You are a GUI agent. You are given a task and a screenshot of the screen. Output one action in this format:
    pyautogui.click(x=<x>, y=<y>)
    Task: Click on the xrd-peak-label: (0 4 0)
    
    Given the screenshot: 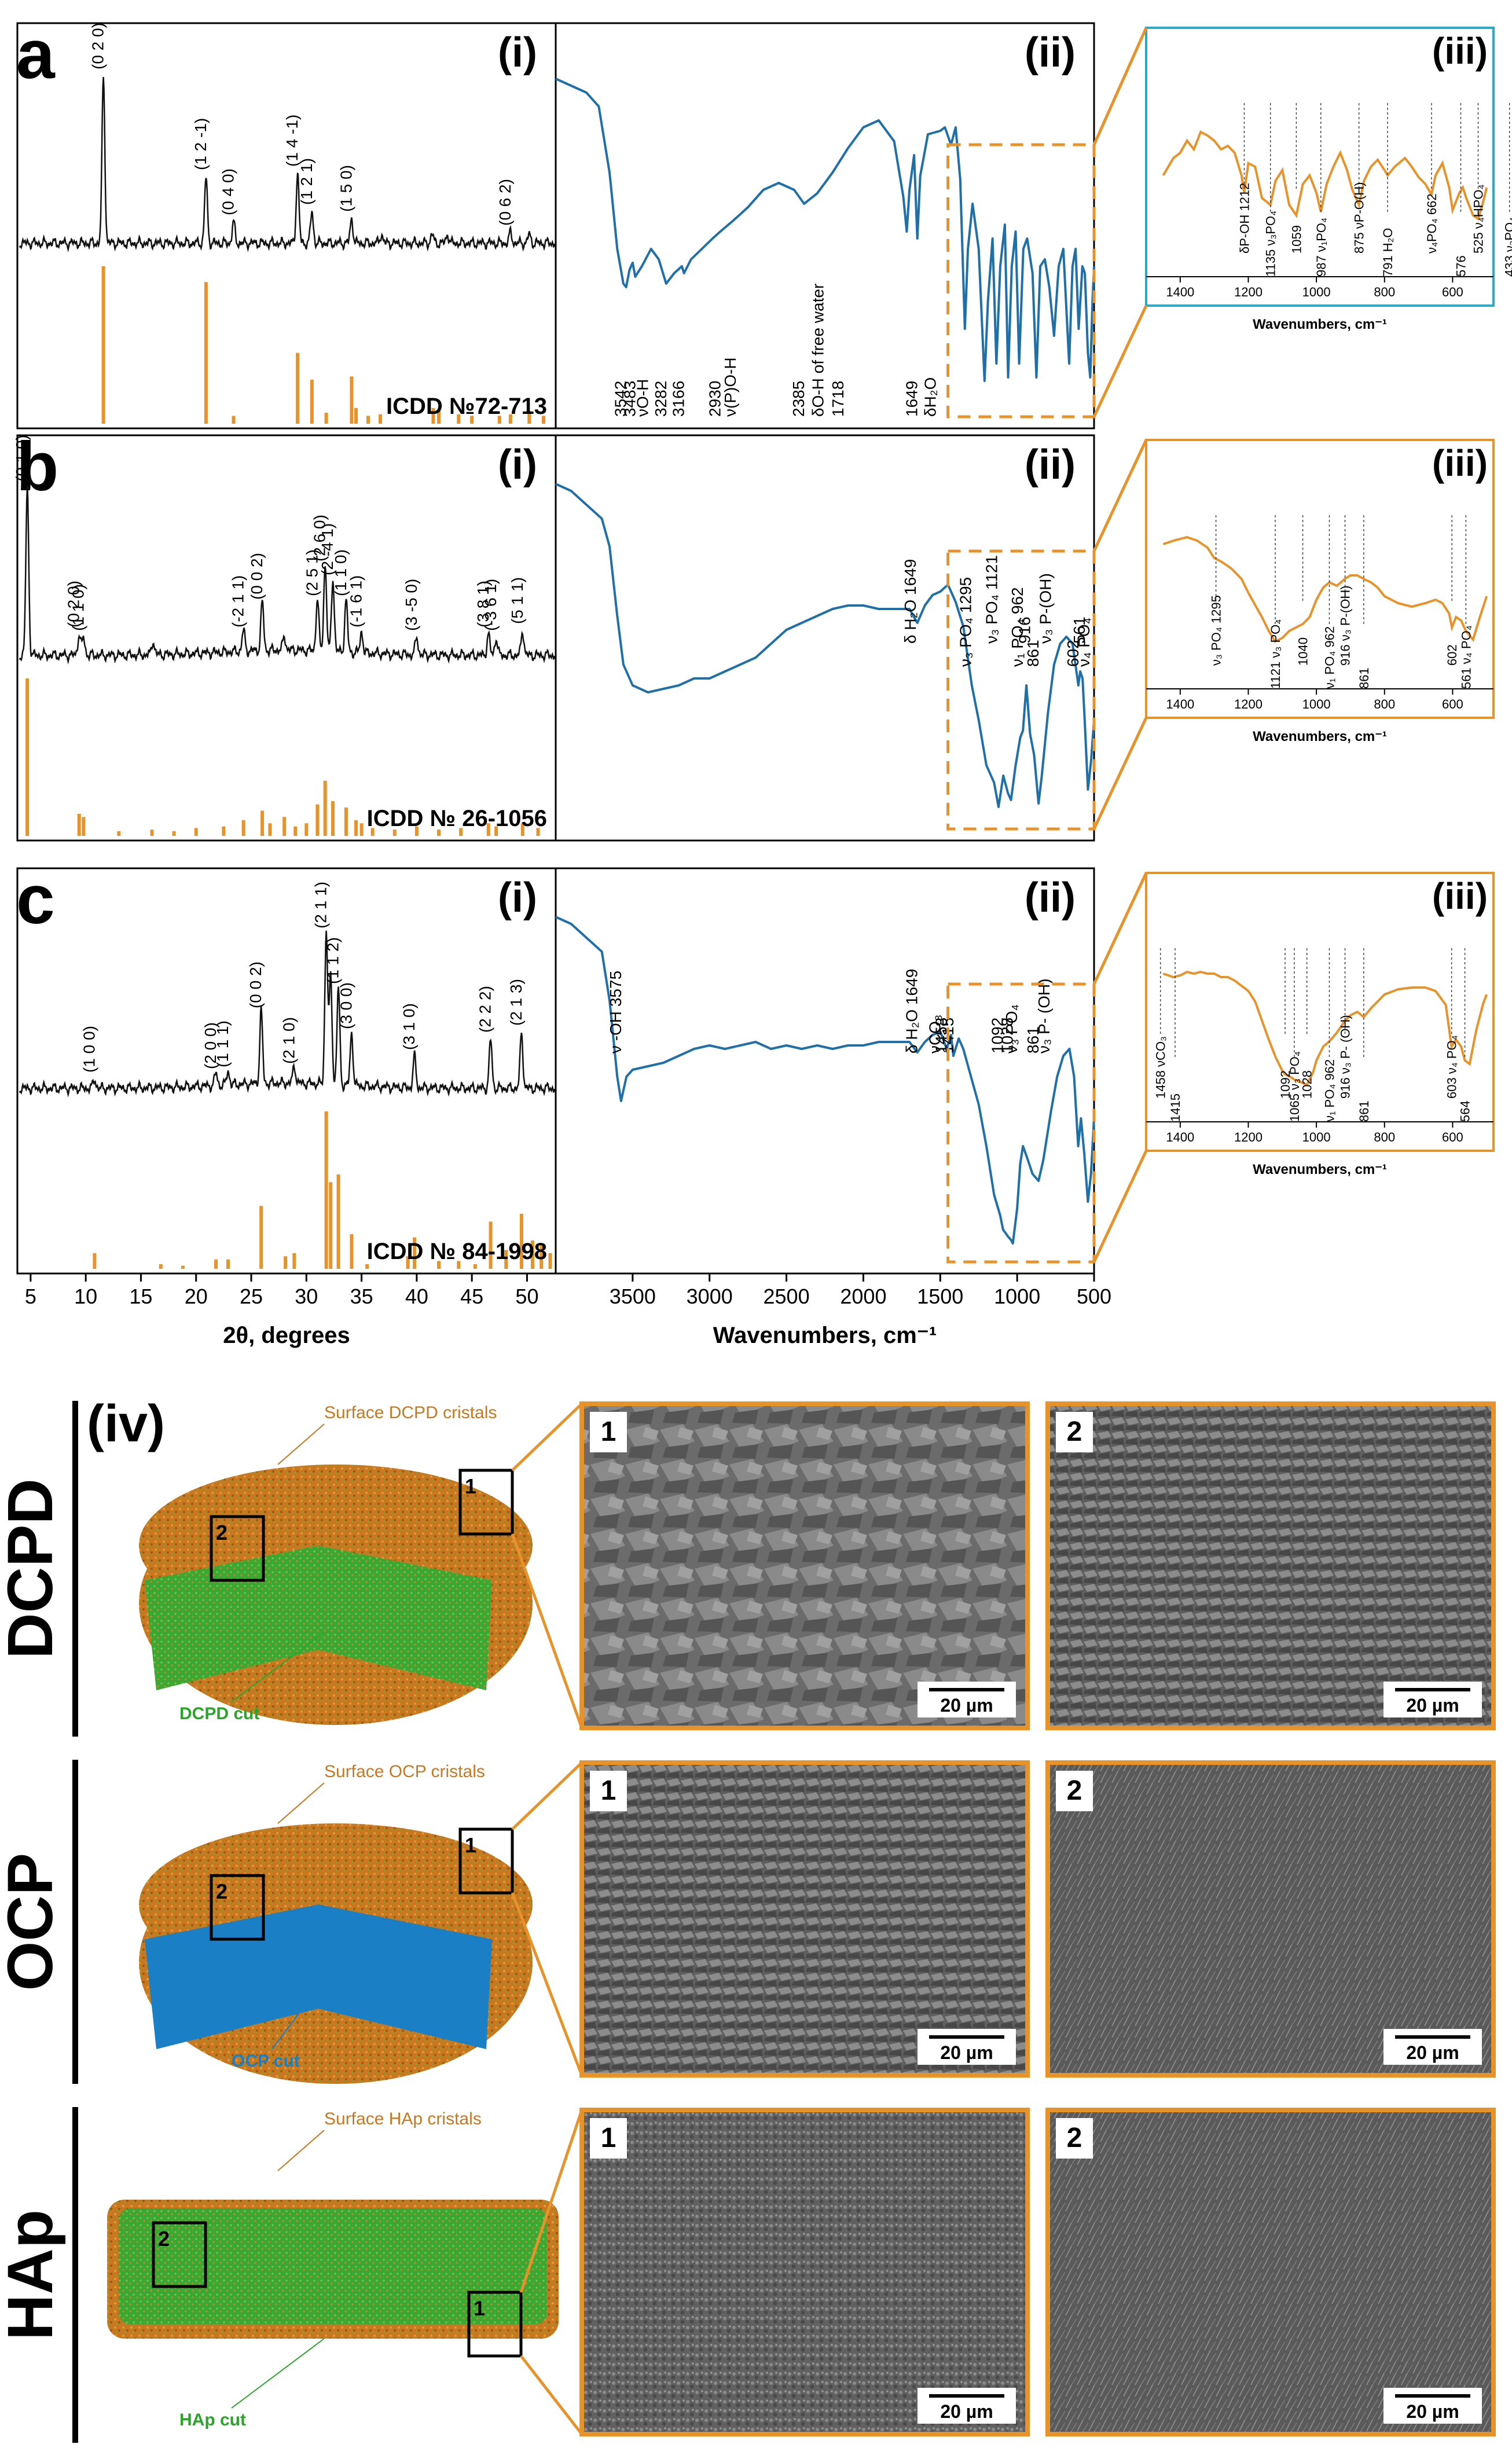 What is the action you would take?
    pyautogui.click(x=228, y=191)
    